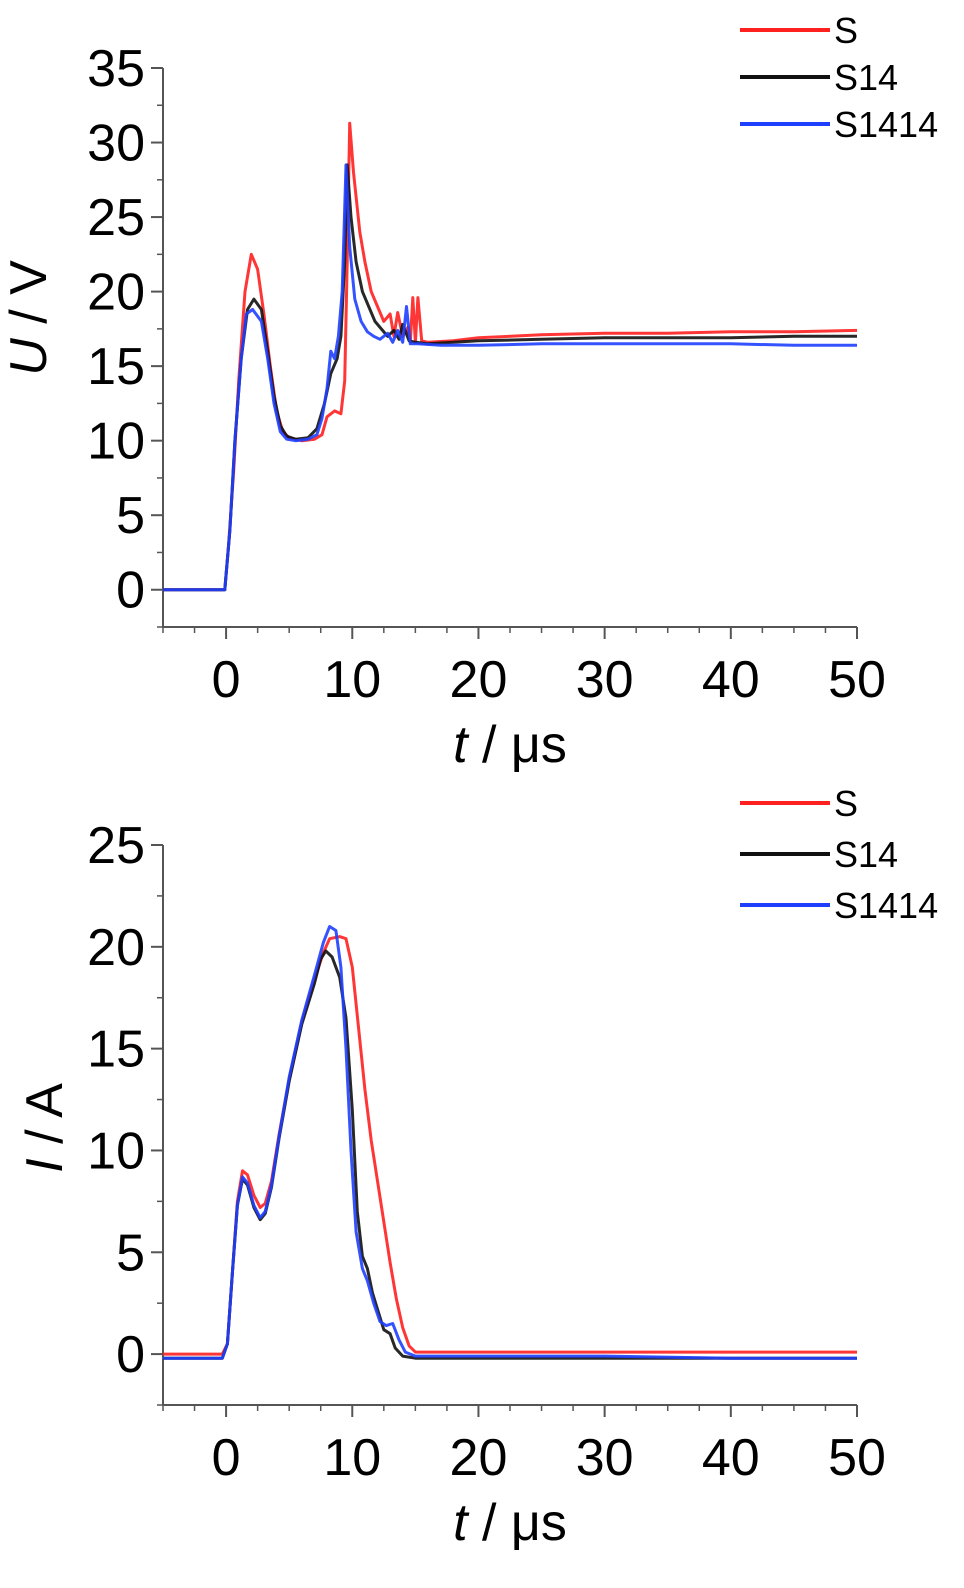 This screenshot has width=964, height=1588. Describe the element at coordinates (130, 1253) in the screenshot. I see `current-y-tick-label: 5` at that location.